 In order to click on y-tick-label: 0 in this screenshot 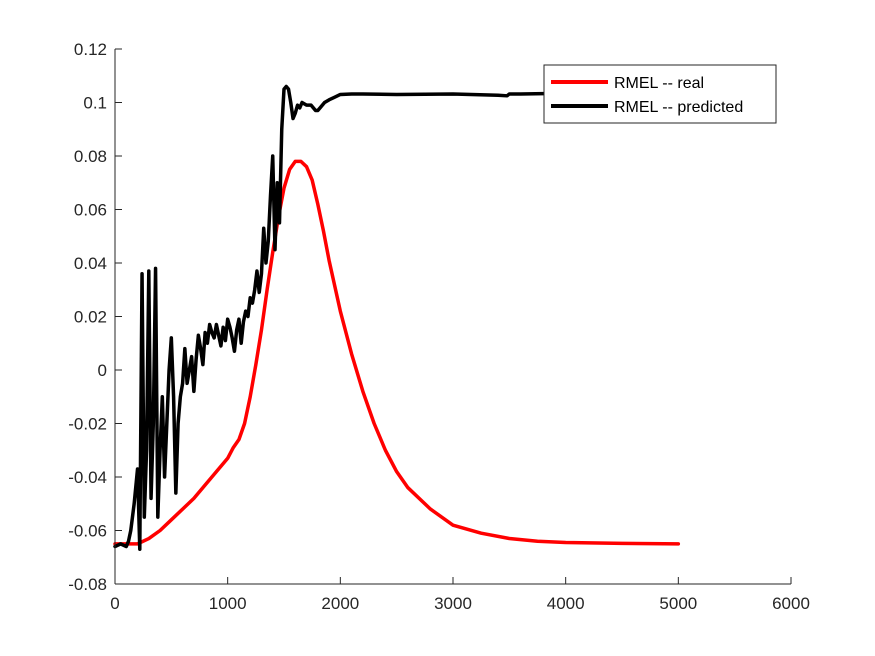, I will do `click(102, 370)`.